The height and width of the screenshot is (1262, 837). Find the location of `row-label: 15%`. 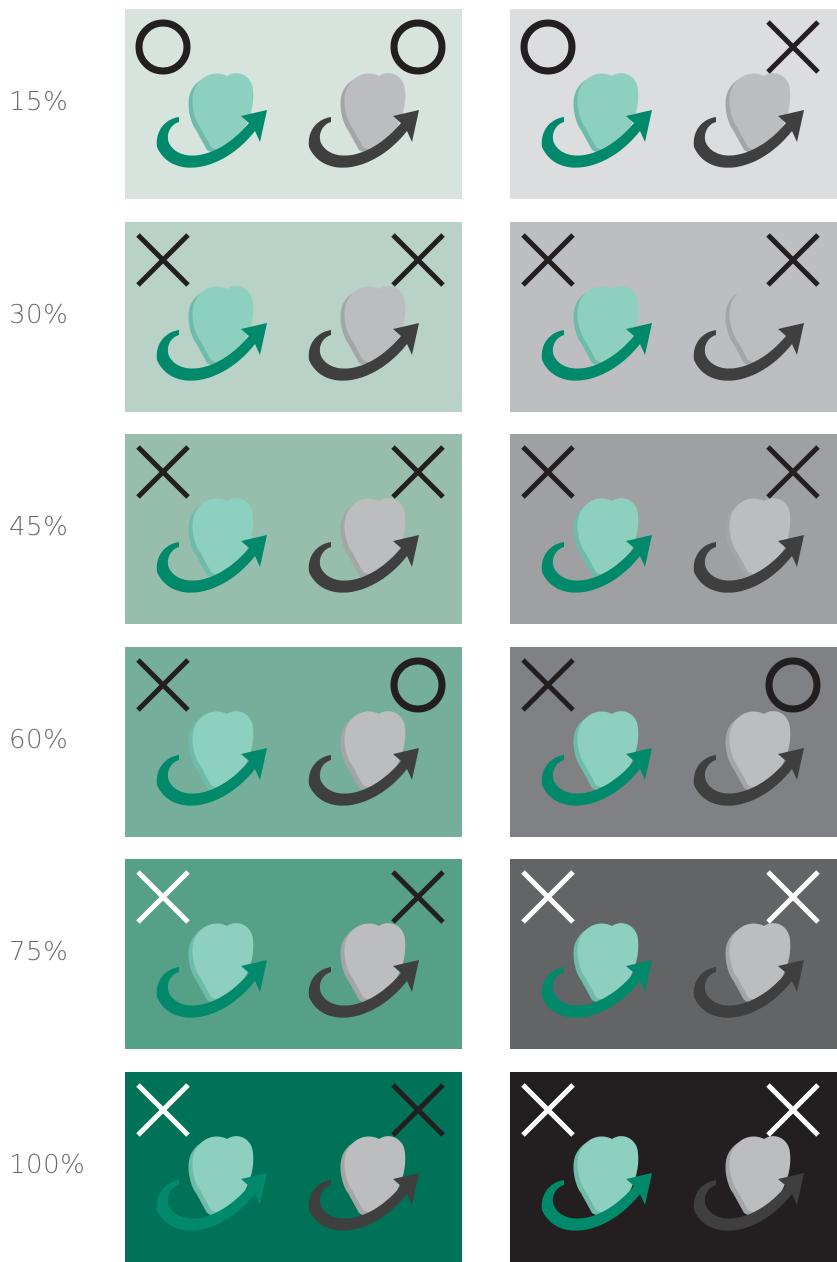

row-label: 15% is located at coordinates (39, 102).